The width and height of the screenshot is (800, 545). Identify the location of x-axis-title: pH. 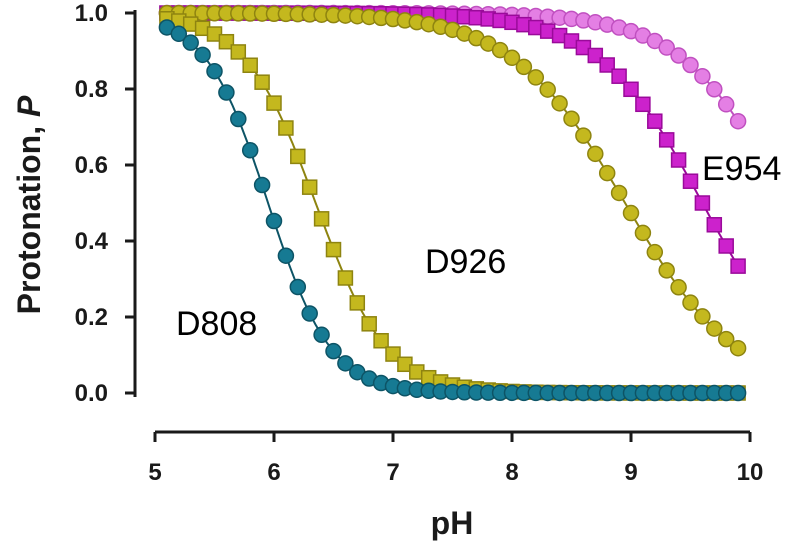
(452, 523).